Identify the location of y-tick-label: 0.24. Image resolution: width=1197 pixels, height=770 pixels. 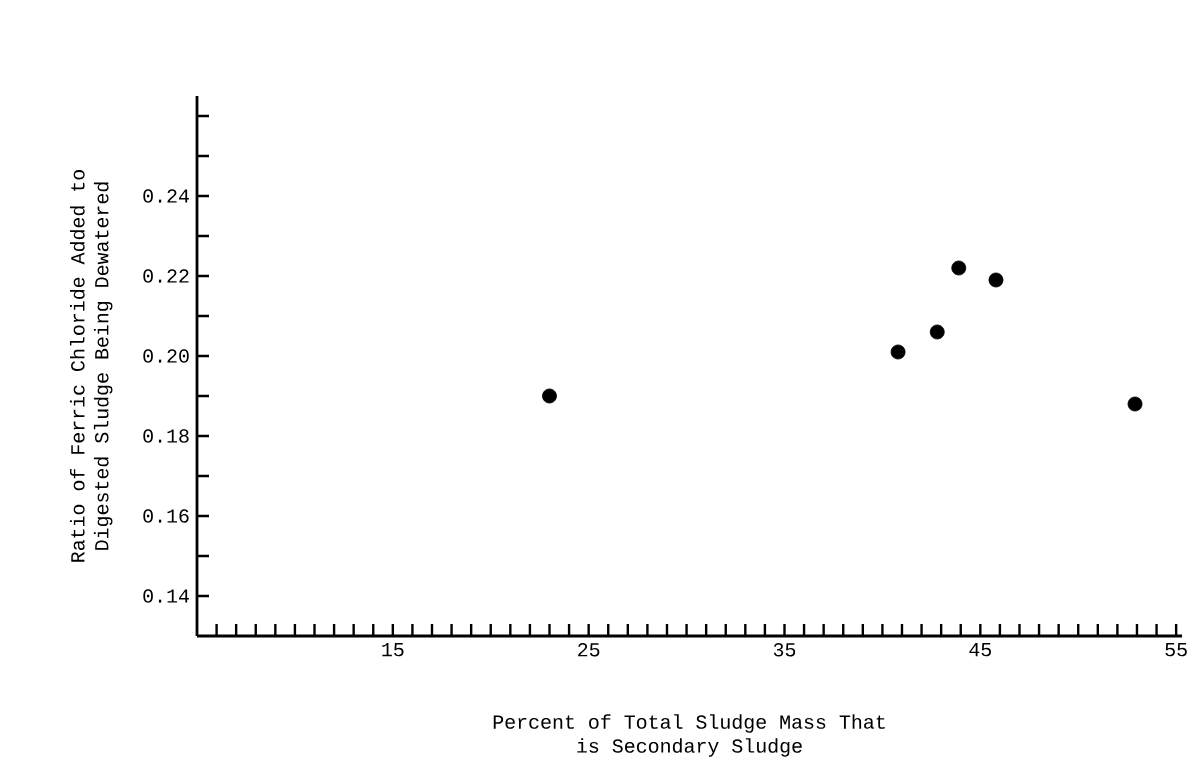
(166, 196).